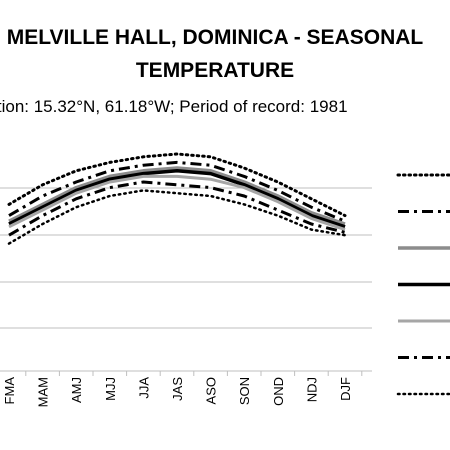 This screenshot has width=450, height=450. I want to click on x-tick-label: SON, so click(244, 391).